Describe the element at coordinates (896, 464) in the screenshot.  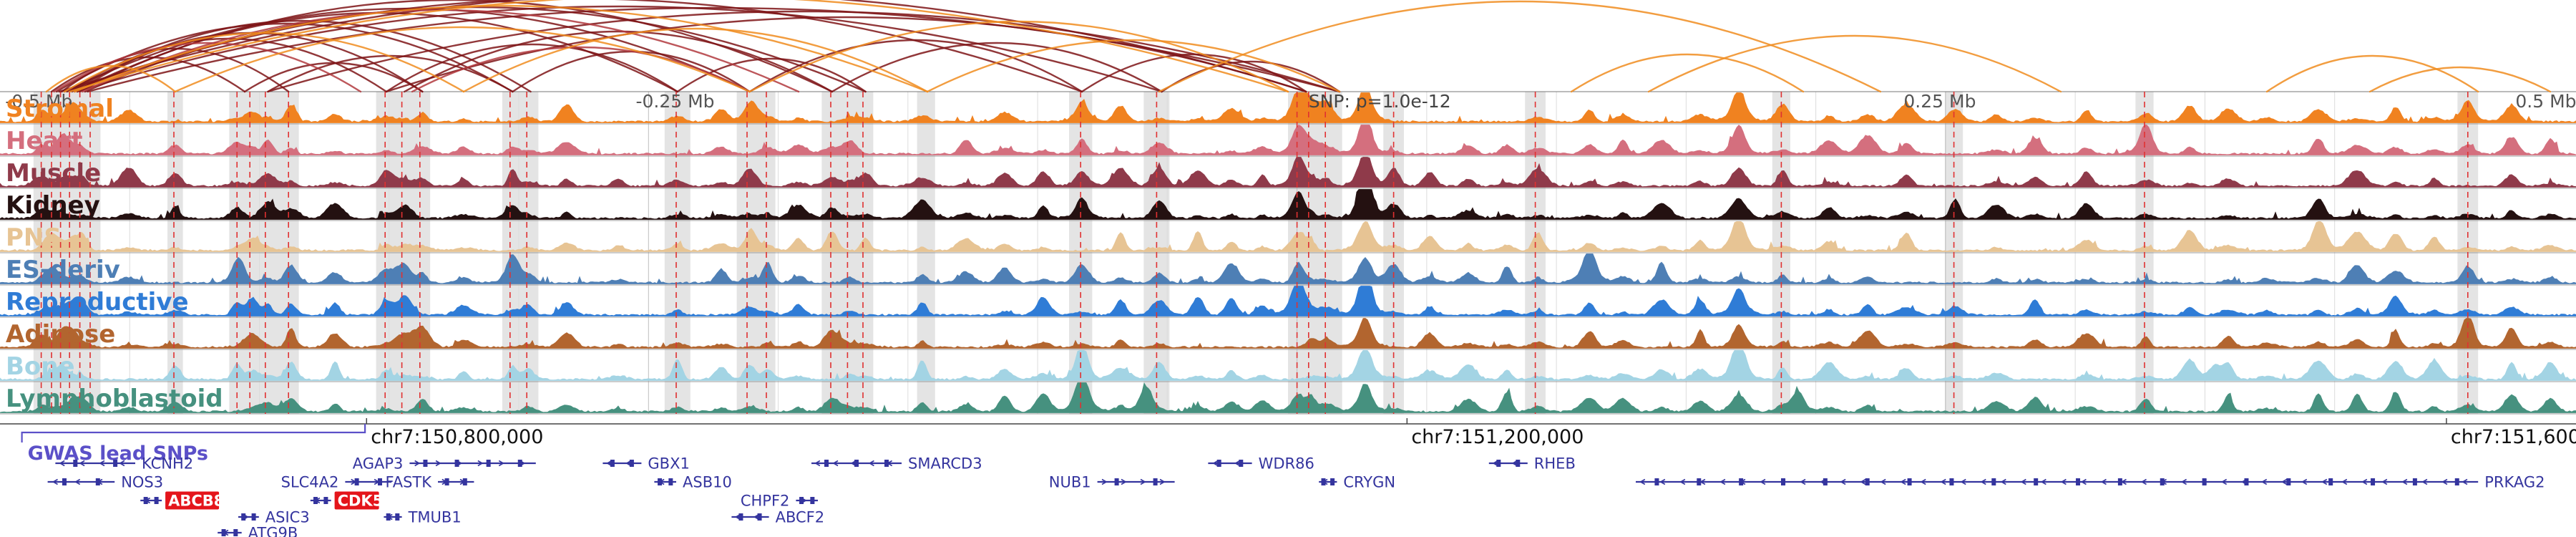
I see `gene-smarcd3: SMARCD3` at that location.